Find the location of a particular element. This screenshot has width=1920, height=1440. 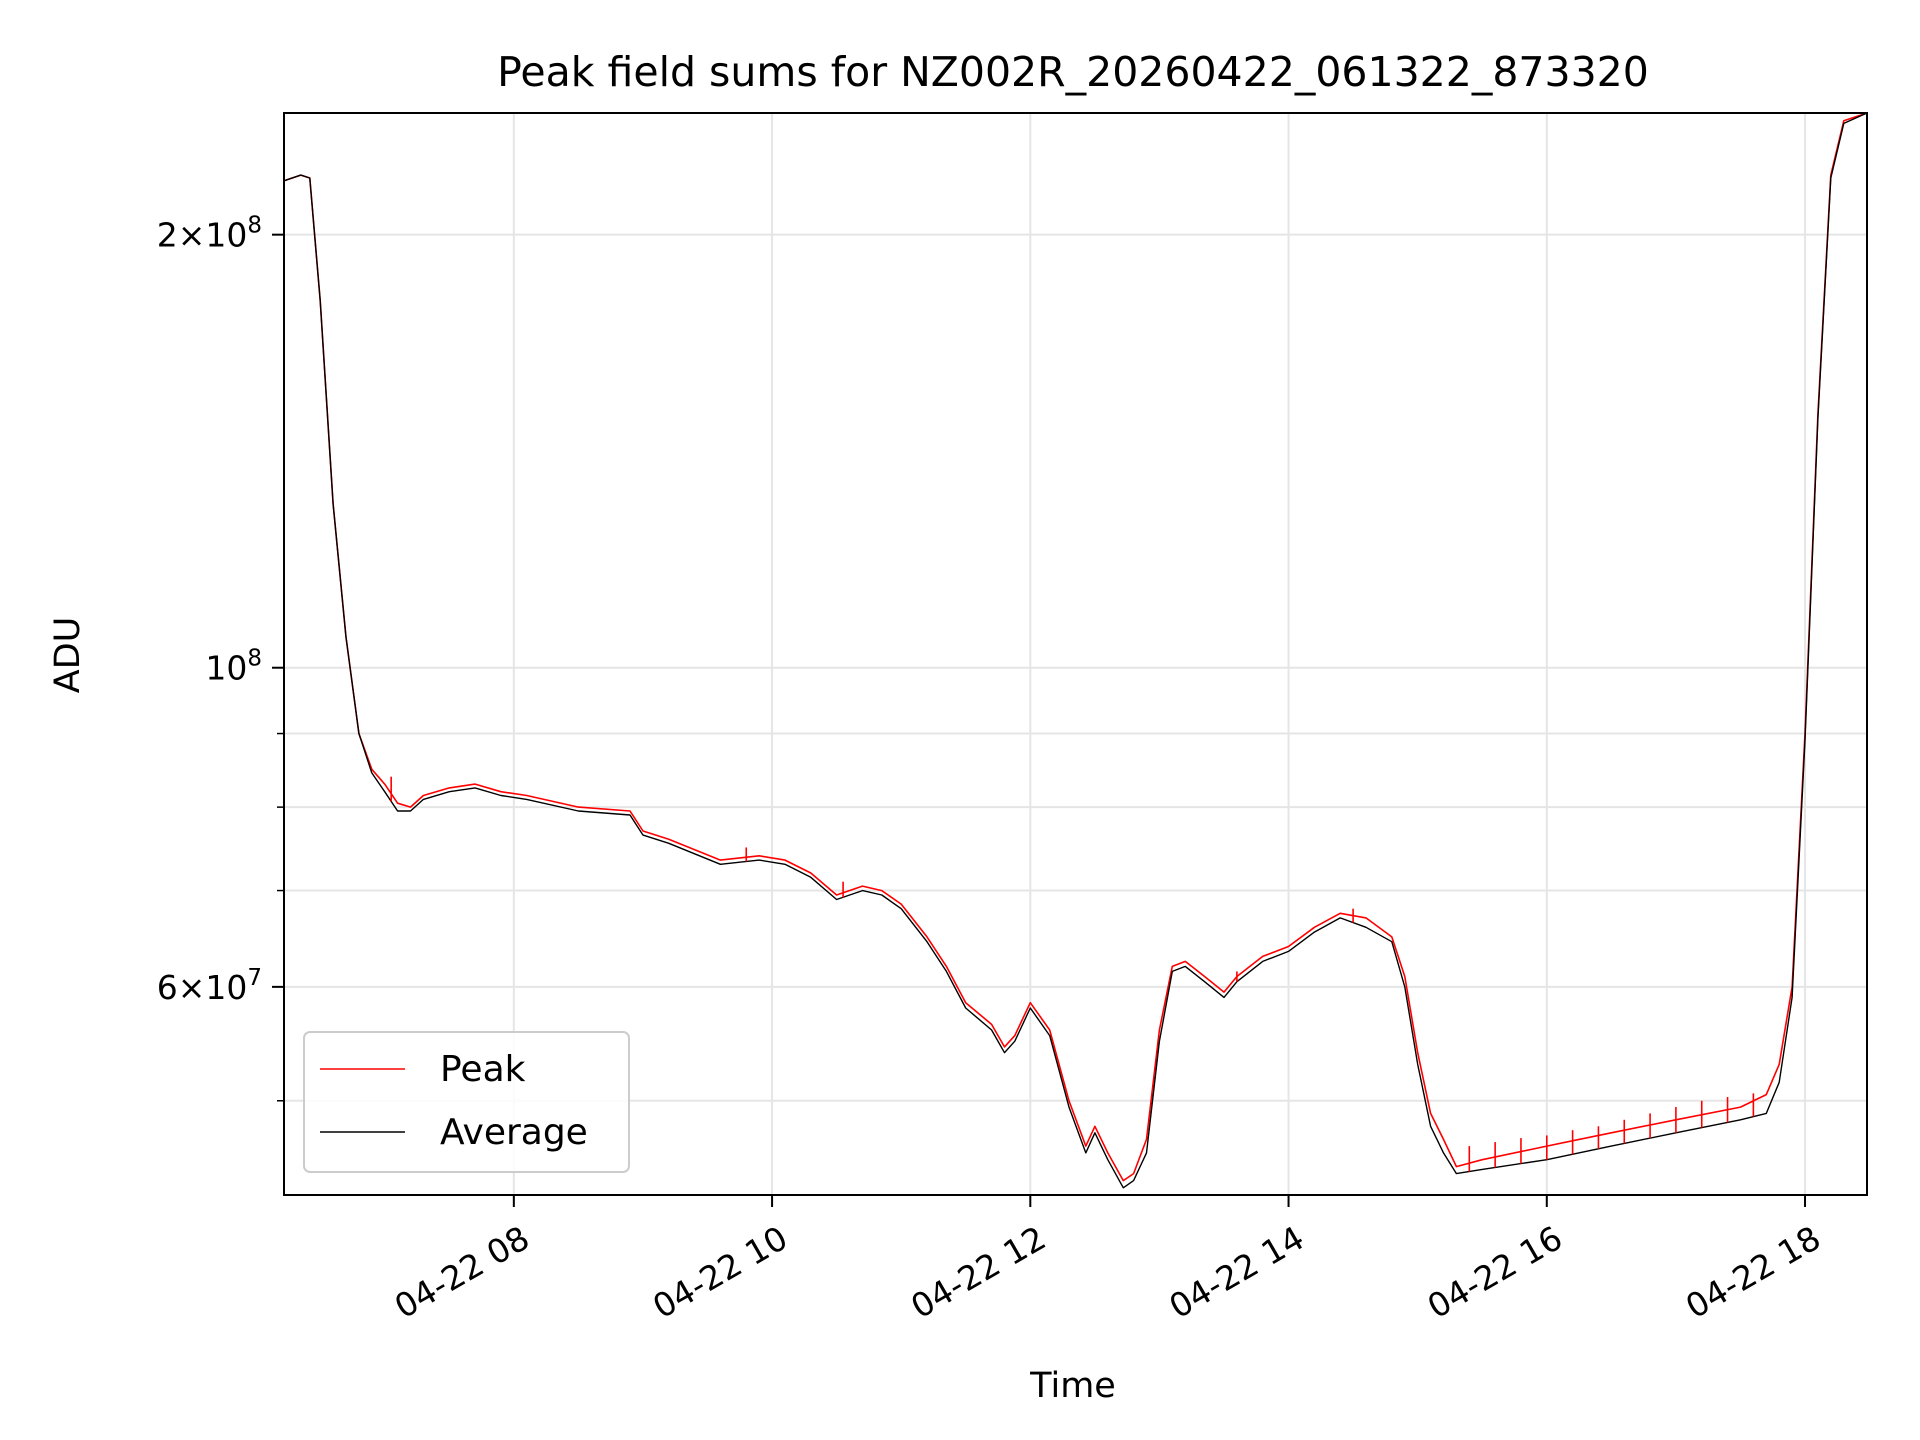

x-tick-label: 04-22 16 is located at coordinates (1495, 1272).